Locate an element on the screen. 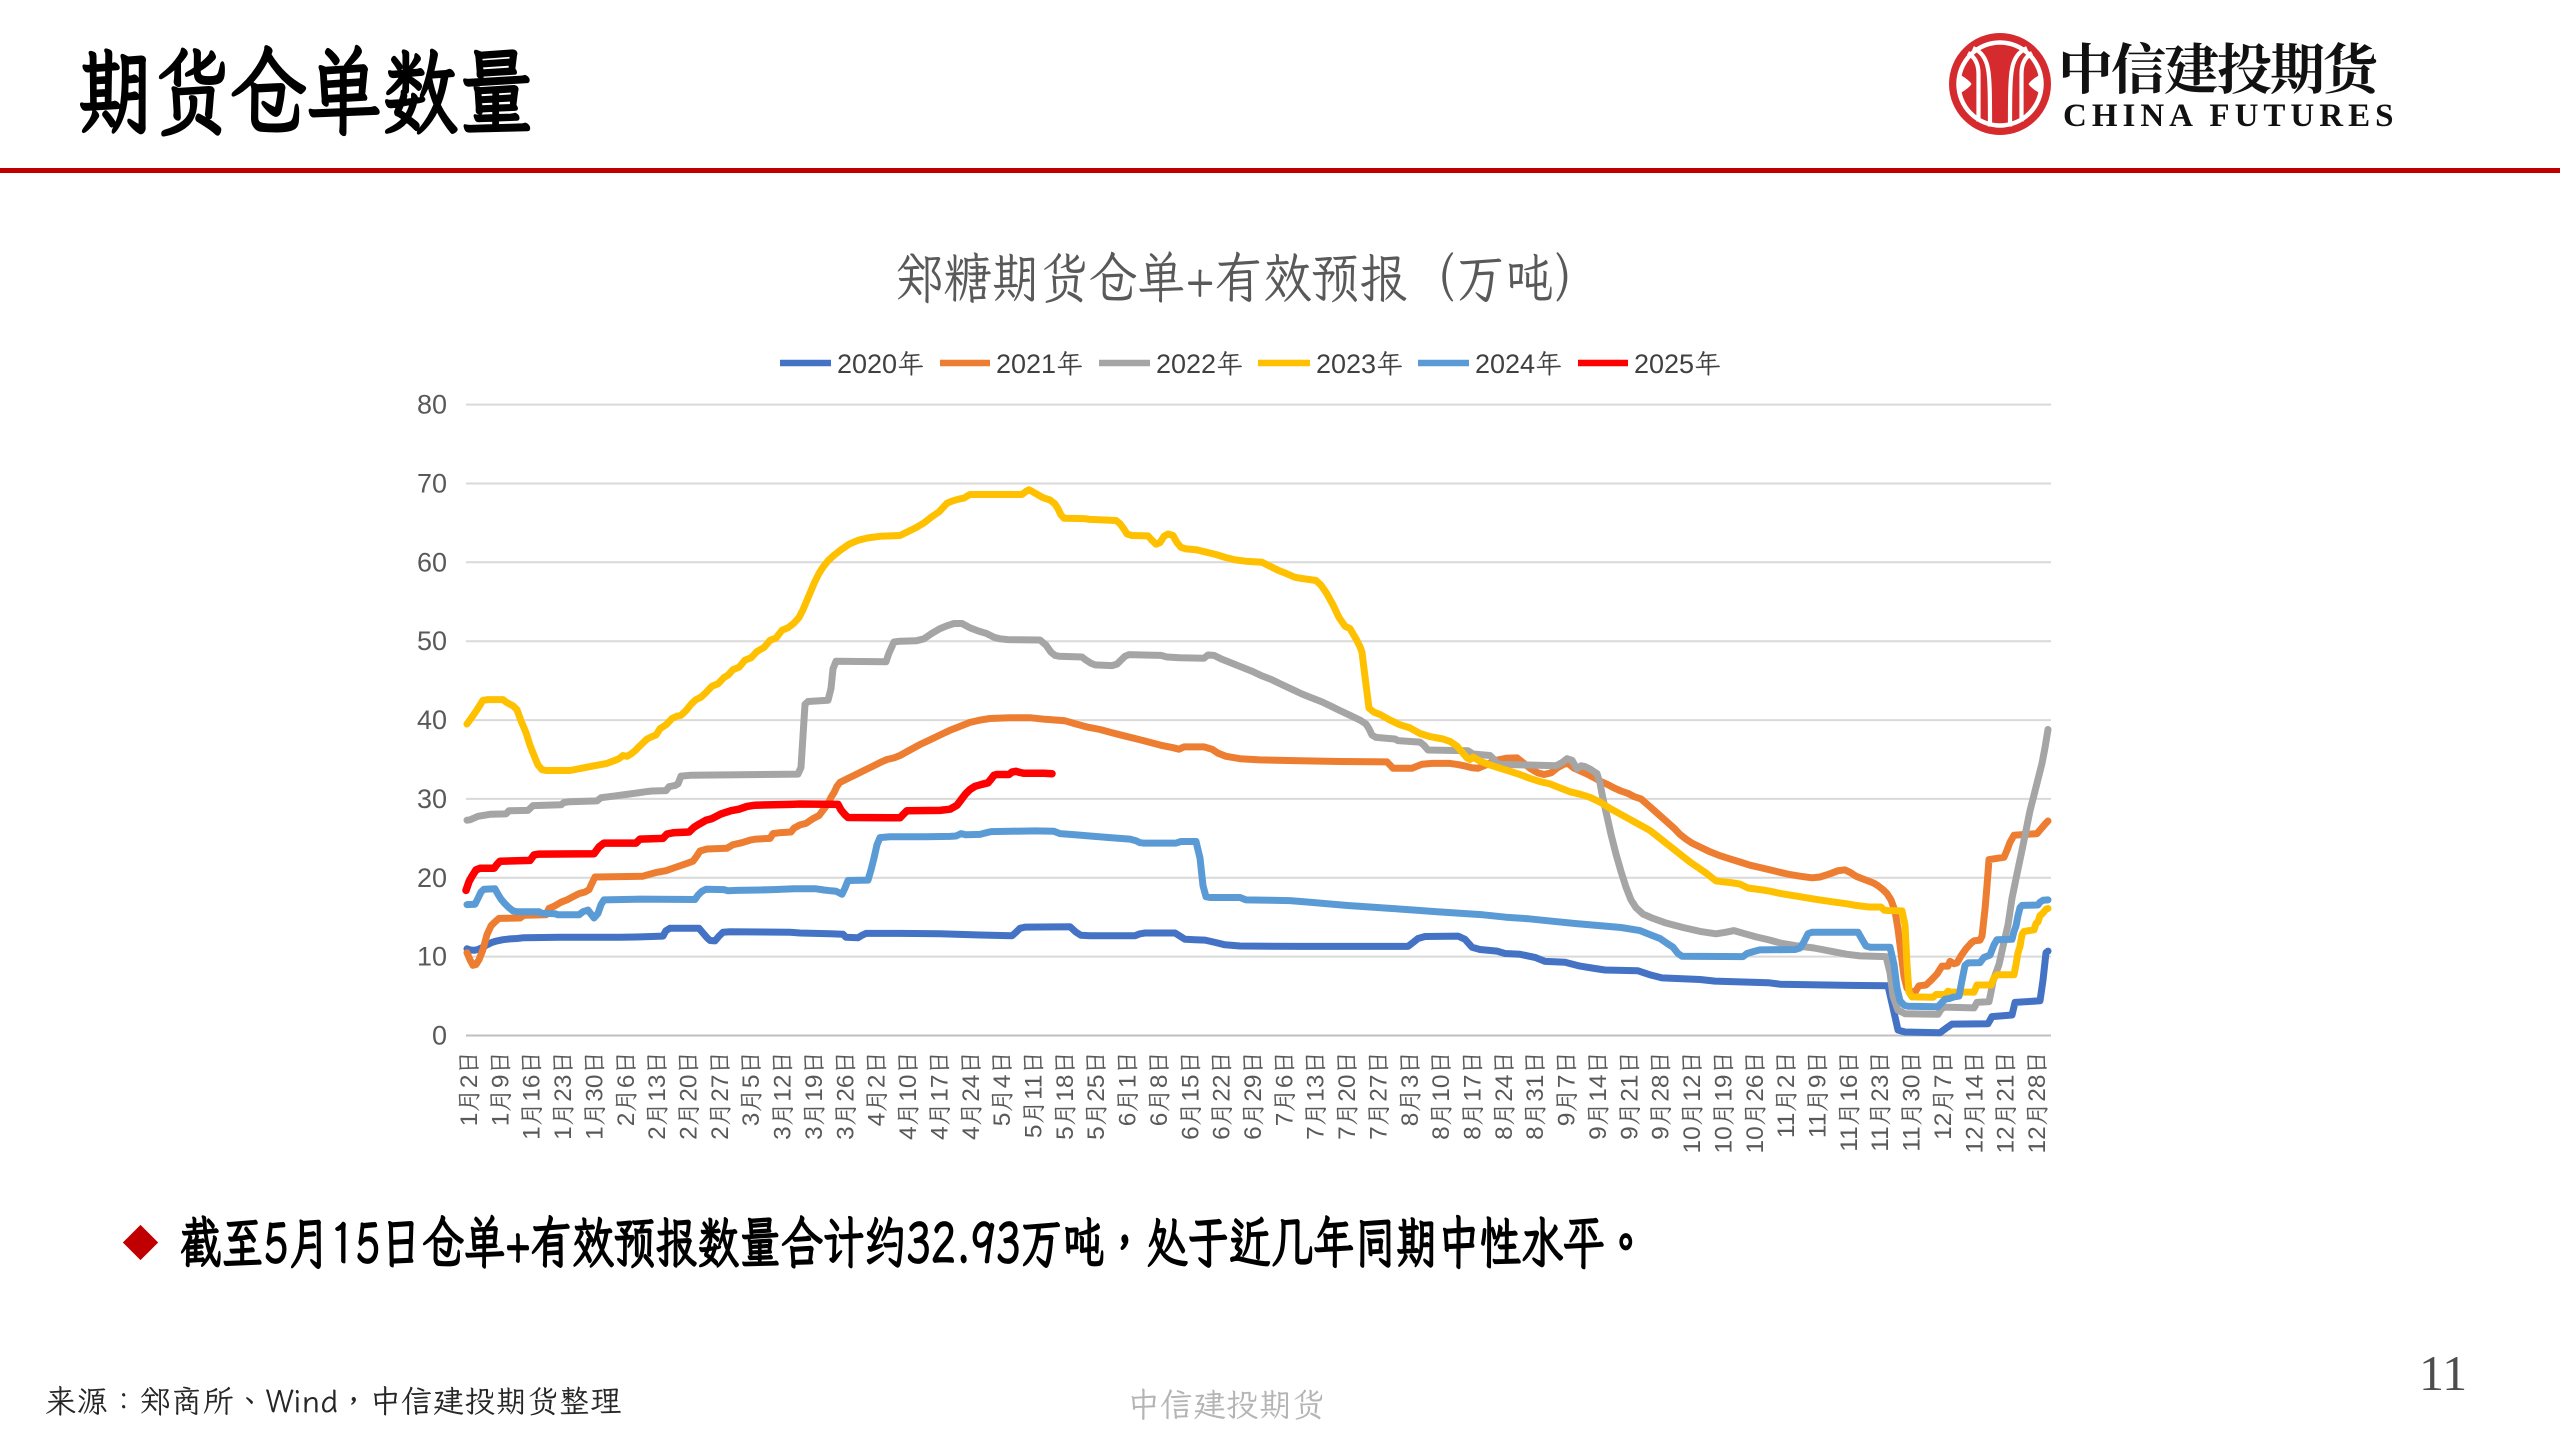 The height and width of the screenshot is (1440, 2560). svg-text: 4月24日 is located at coordinates (971, 1095).